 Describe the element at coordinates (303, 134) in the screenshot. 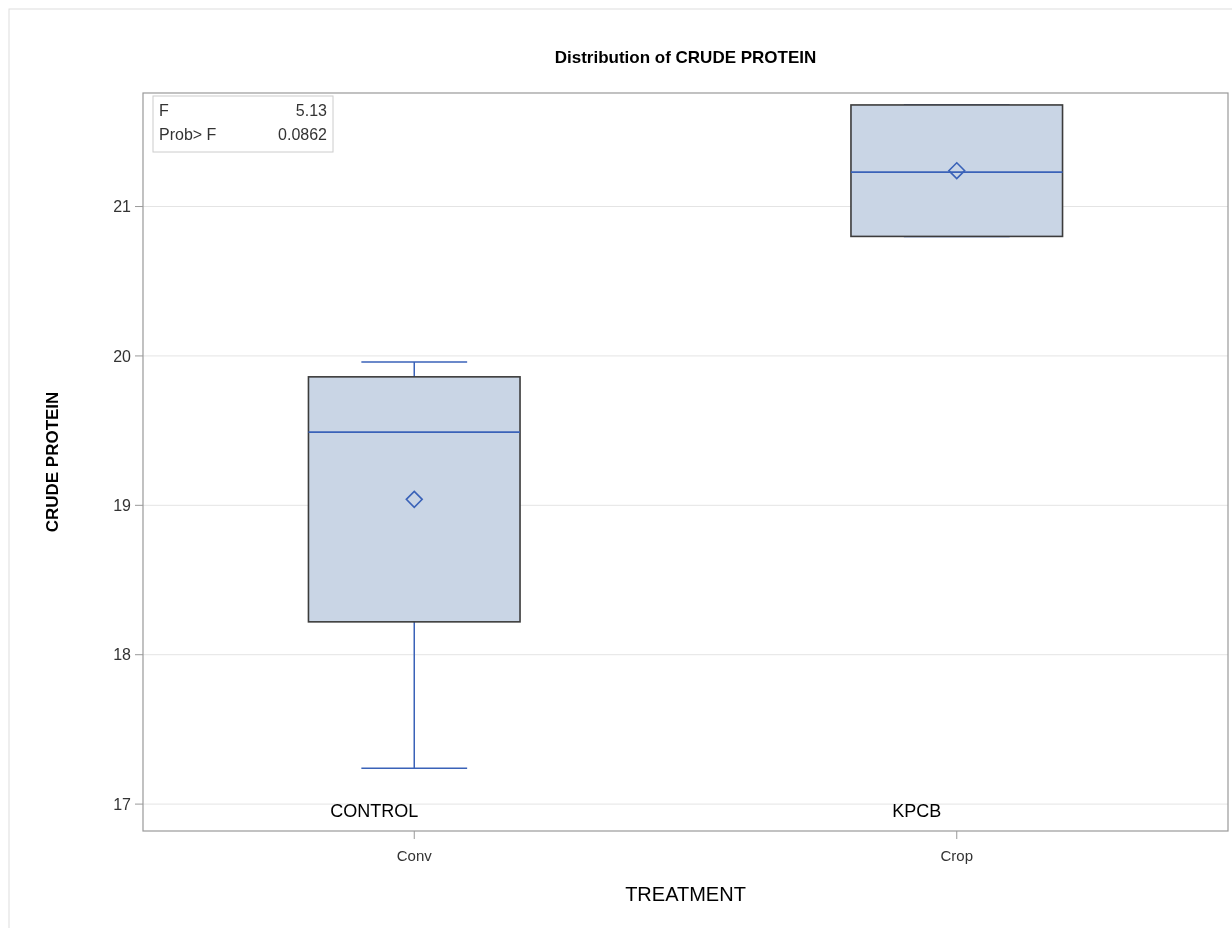

I see `annotation: 0.0862` at that location.